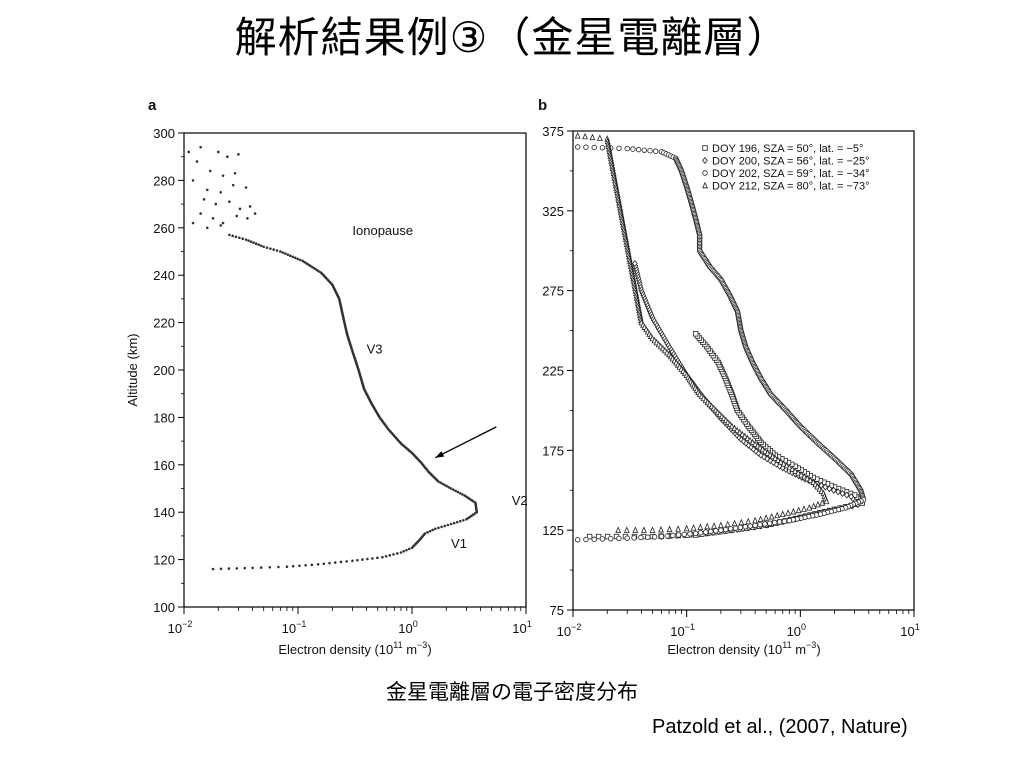 The image size is (1024, 768). I want to click on y-tick-label: 100, so click(164, 607).